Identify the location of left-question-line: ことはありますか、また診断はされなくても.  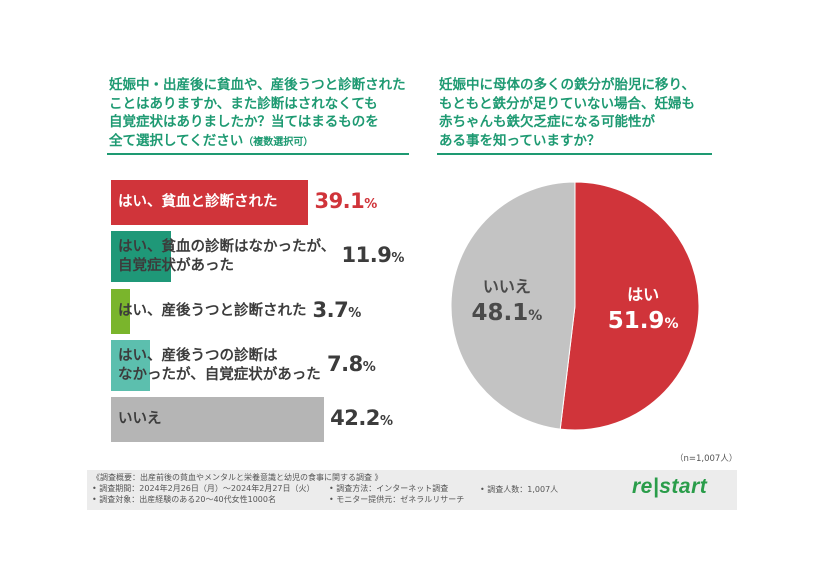
(243, 103).